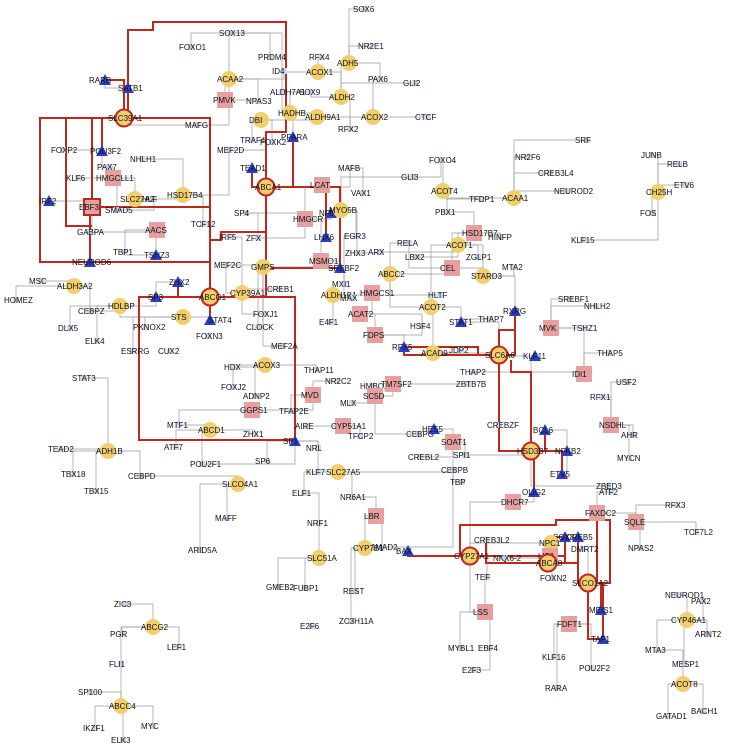 This screenshot has width=749, height=748. What do you see at coordinates (454, 442) in the screenshot?
I see `node-soat1: SOAT1` at bounding box center [454, 442].